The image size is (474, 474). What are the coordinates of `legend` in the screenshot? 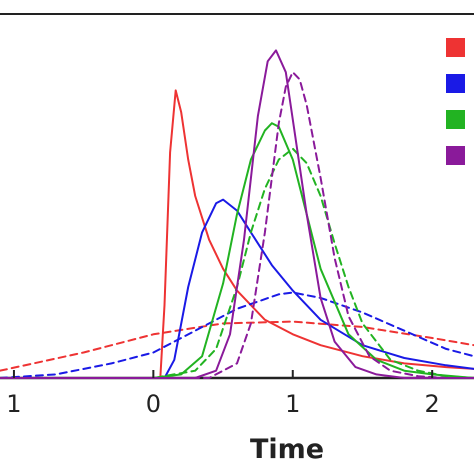 It's located at (455, 101).